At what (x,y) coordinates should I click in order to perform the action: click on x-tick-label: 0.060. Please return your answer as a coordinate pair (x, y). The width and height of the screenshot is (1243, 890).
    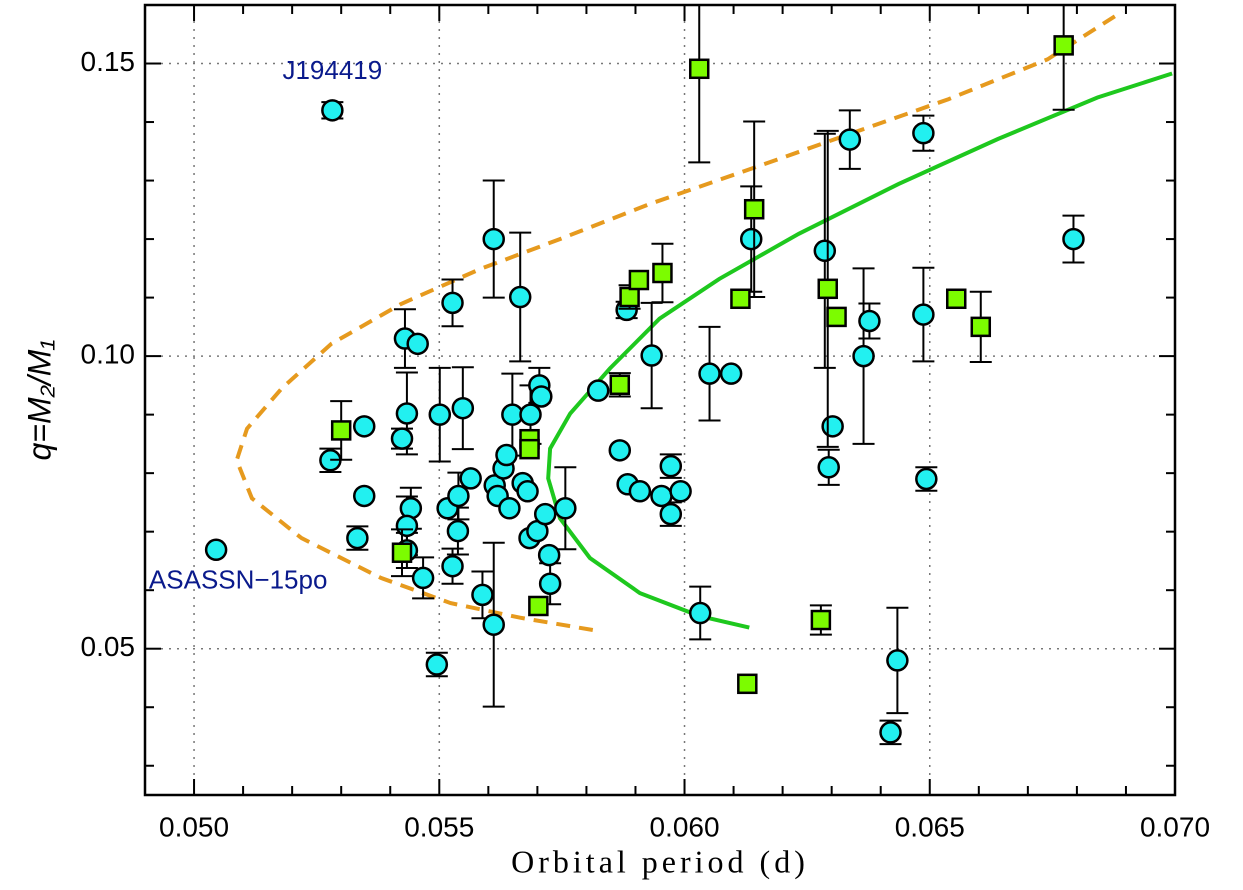
    Looking at the image, I should click on (684, 826).